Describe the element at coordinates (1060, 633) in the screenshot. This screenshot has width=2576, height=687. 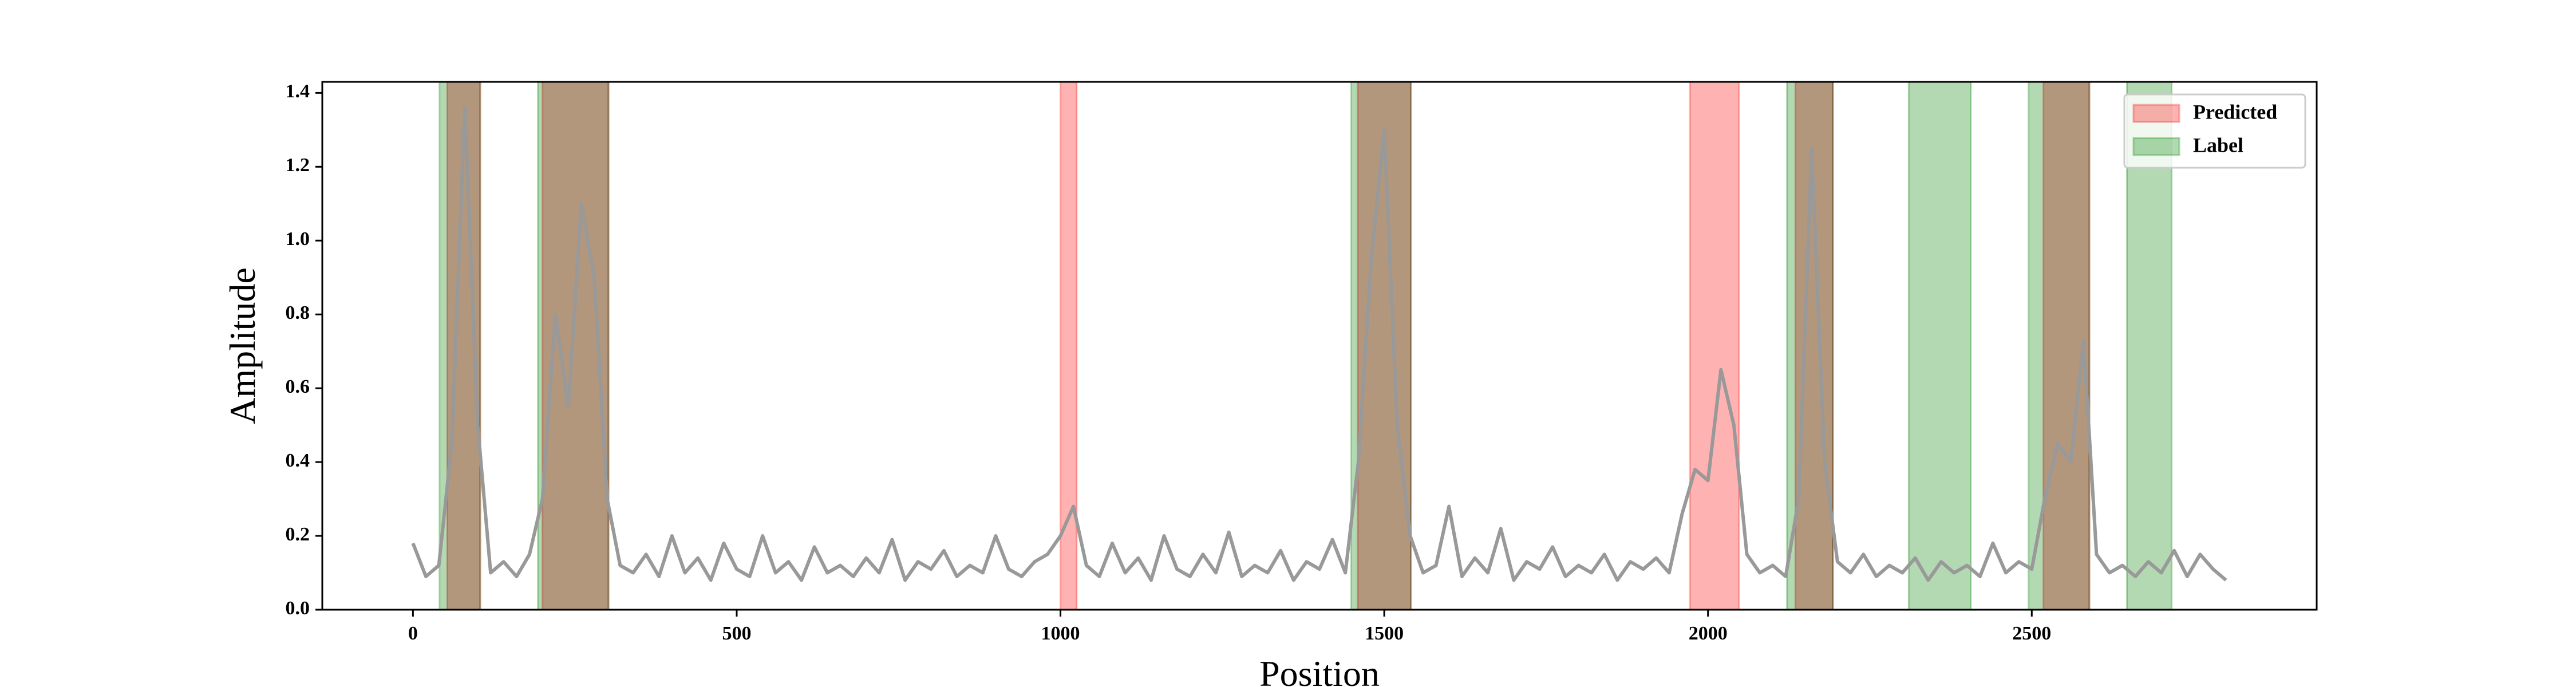
I see `x-tick-label: 1000` at that location.